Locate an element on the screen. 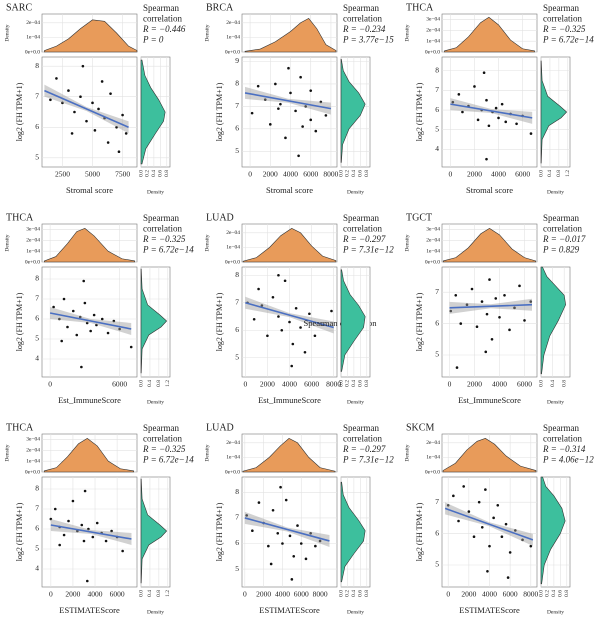 This screenshot has height=629, width=600. stat-annotation: Spearman is located at coordinates (561, 218).